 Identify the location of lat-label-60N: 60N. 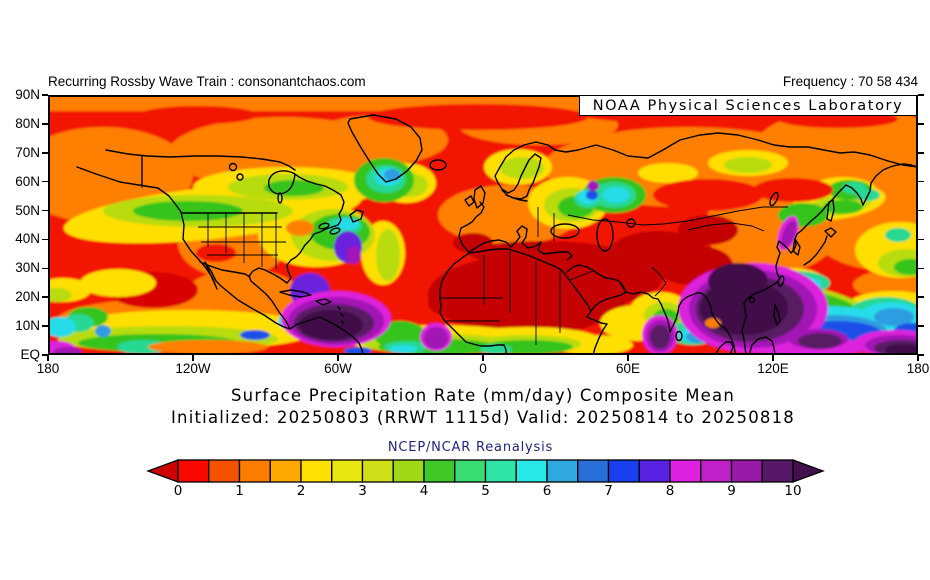
(27, 181).